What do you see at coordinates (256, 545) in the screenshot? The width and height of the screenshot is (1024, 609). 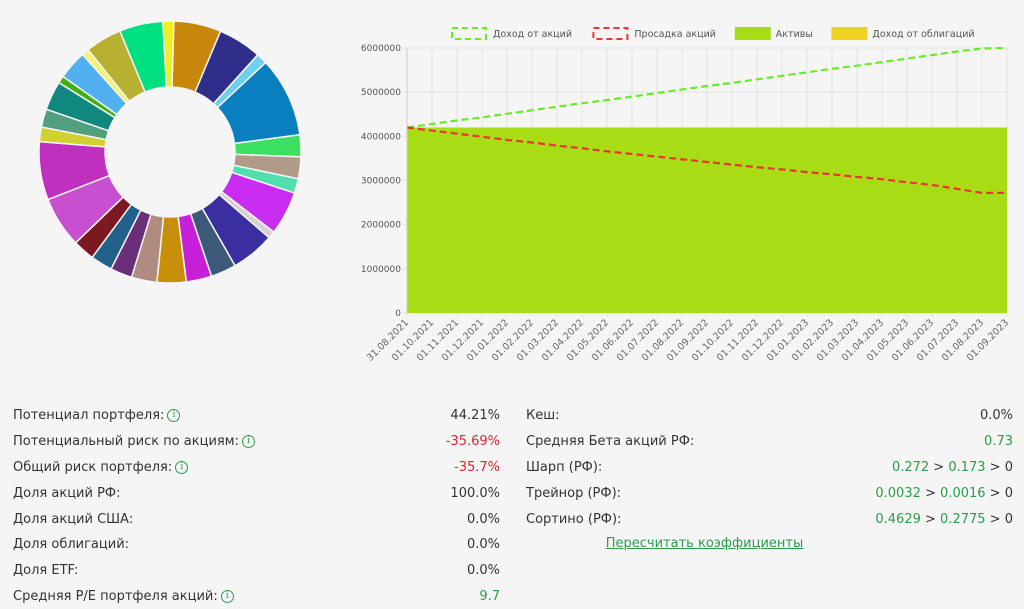 I see `stat-row: Доля облигаций: 0.0%` at bounding box center [256, 545].